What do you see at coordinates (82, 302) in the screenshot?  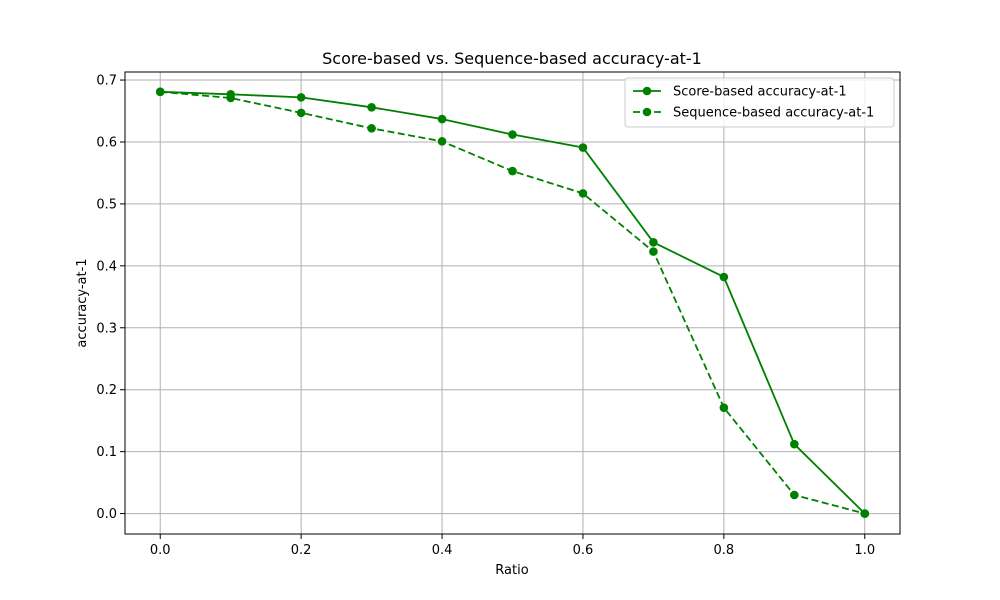 I see `y-axis-title: accuracy-at-1` at bounding box center [82, 302].